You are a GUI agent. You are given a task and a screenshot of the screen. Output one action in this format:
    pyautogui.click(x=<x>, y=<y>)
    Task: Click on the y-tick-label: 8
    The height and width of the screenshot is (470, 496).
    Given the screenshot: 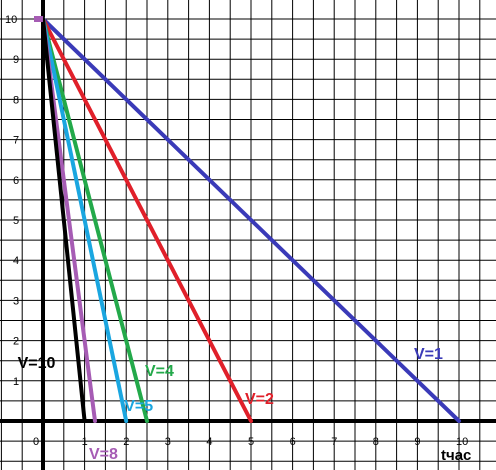 What is the action you would take?
    pyautogui.click(x=16, y=100)
    